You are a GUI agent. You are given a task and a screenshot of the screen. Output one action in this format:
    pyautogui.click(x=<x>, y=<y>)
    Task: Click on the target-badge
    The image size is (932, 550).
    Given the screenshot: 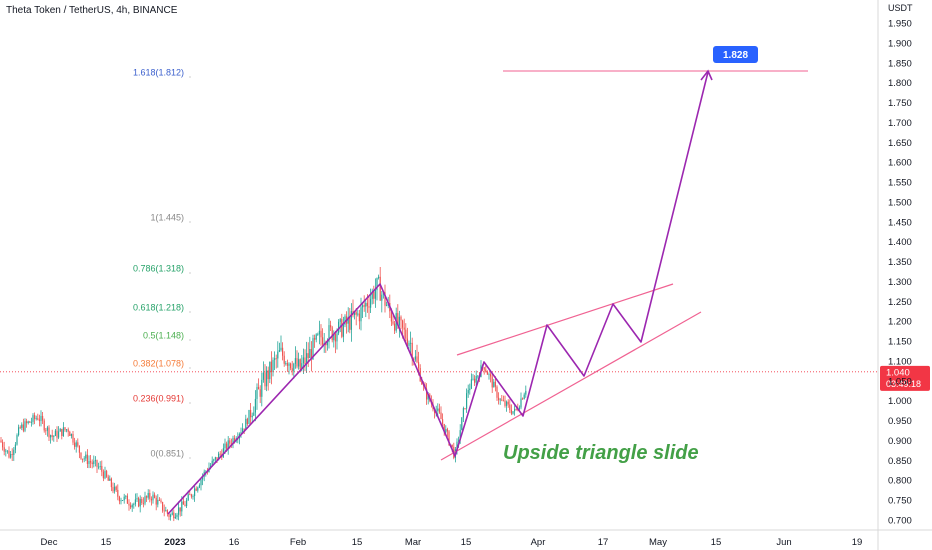 What is the action you would take?
    pyautogui.click(x=735, y=54)
    